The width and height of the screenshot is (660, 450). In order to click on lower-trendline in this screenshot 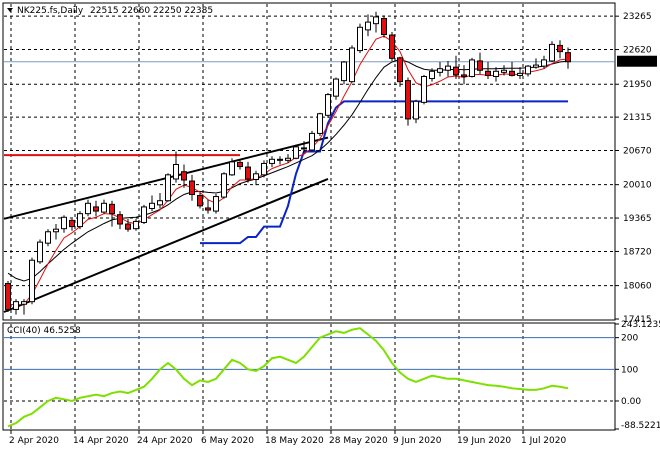, I will do `click(166, 245)`.